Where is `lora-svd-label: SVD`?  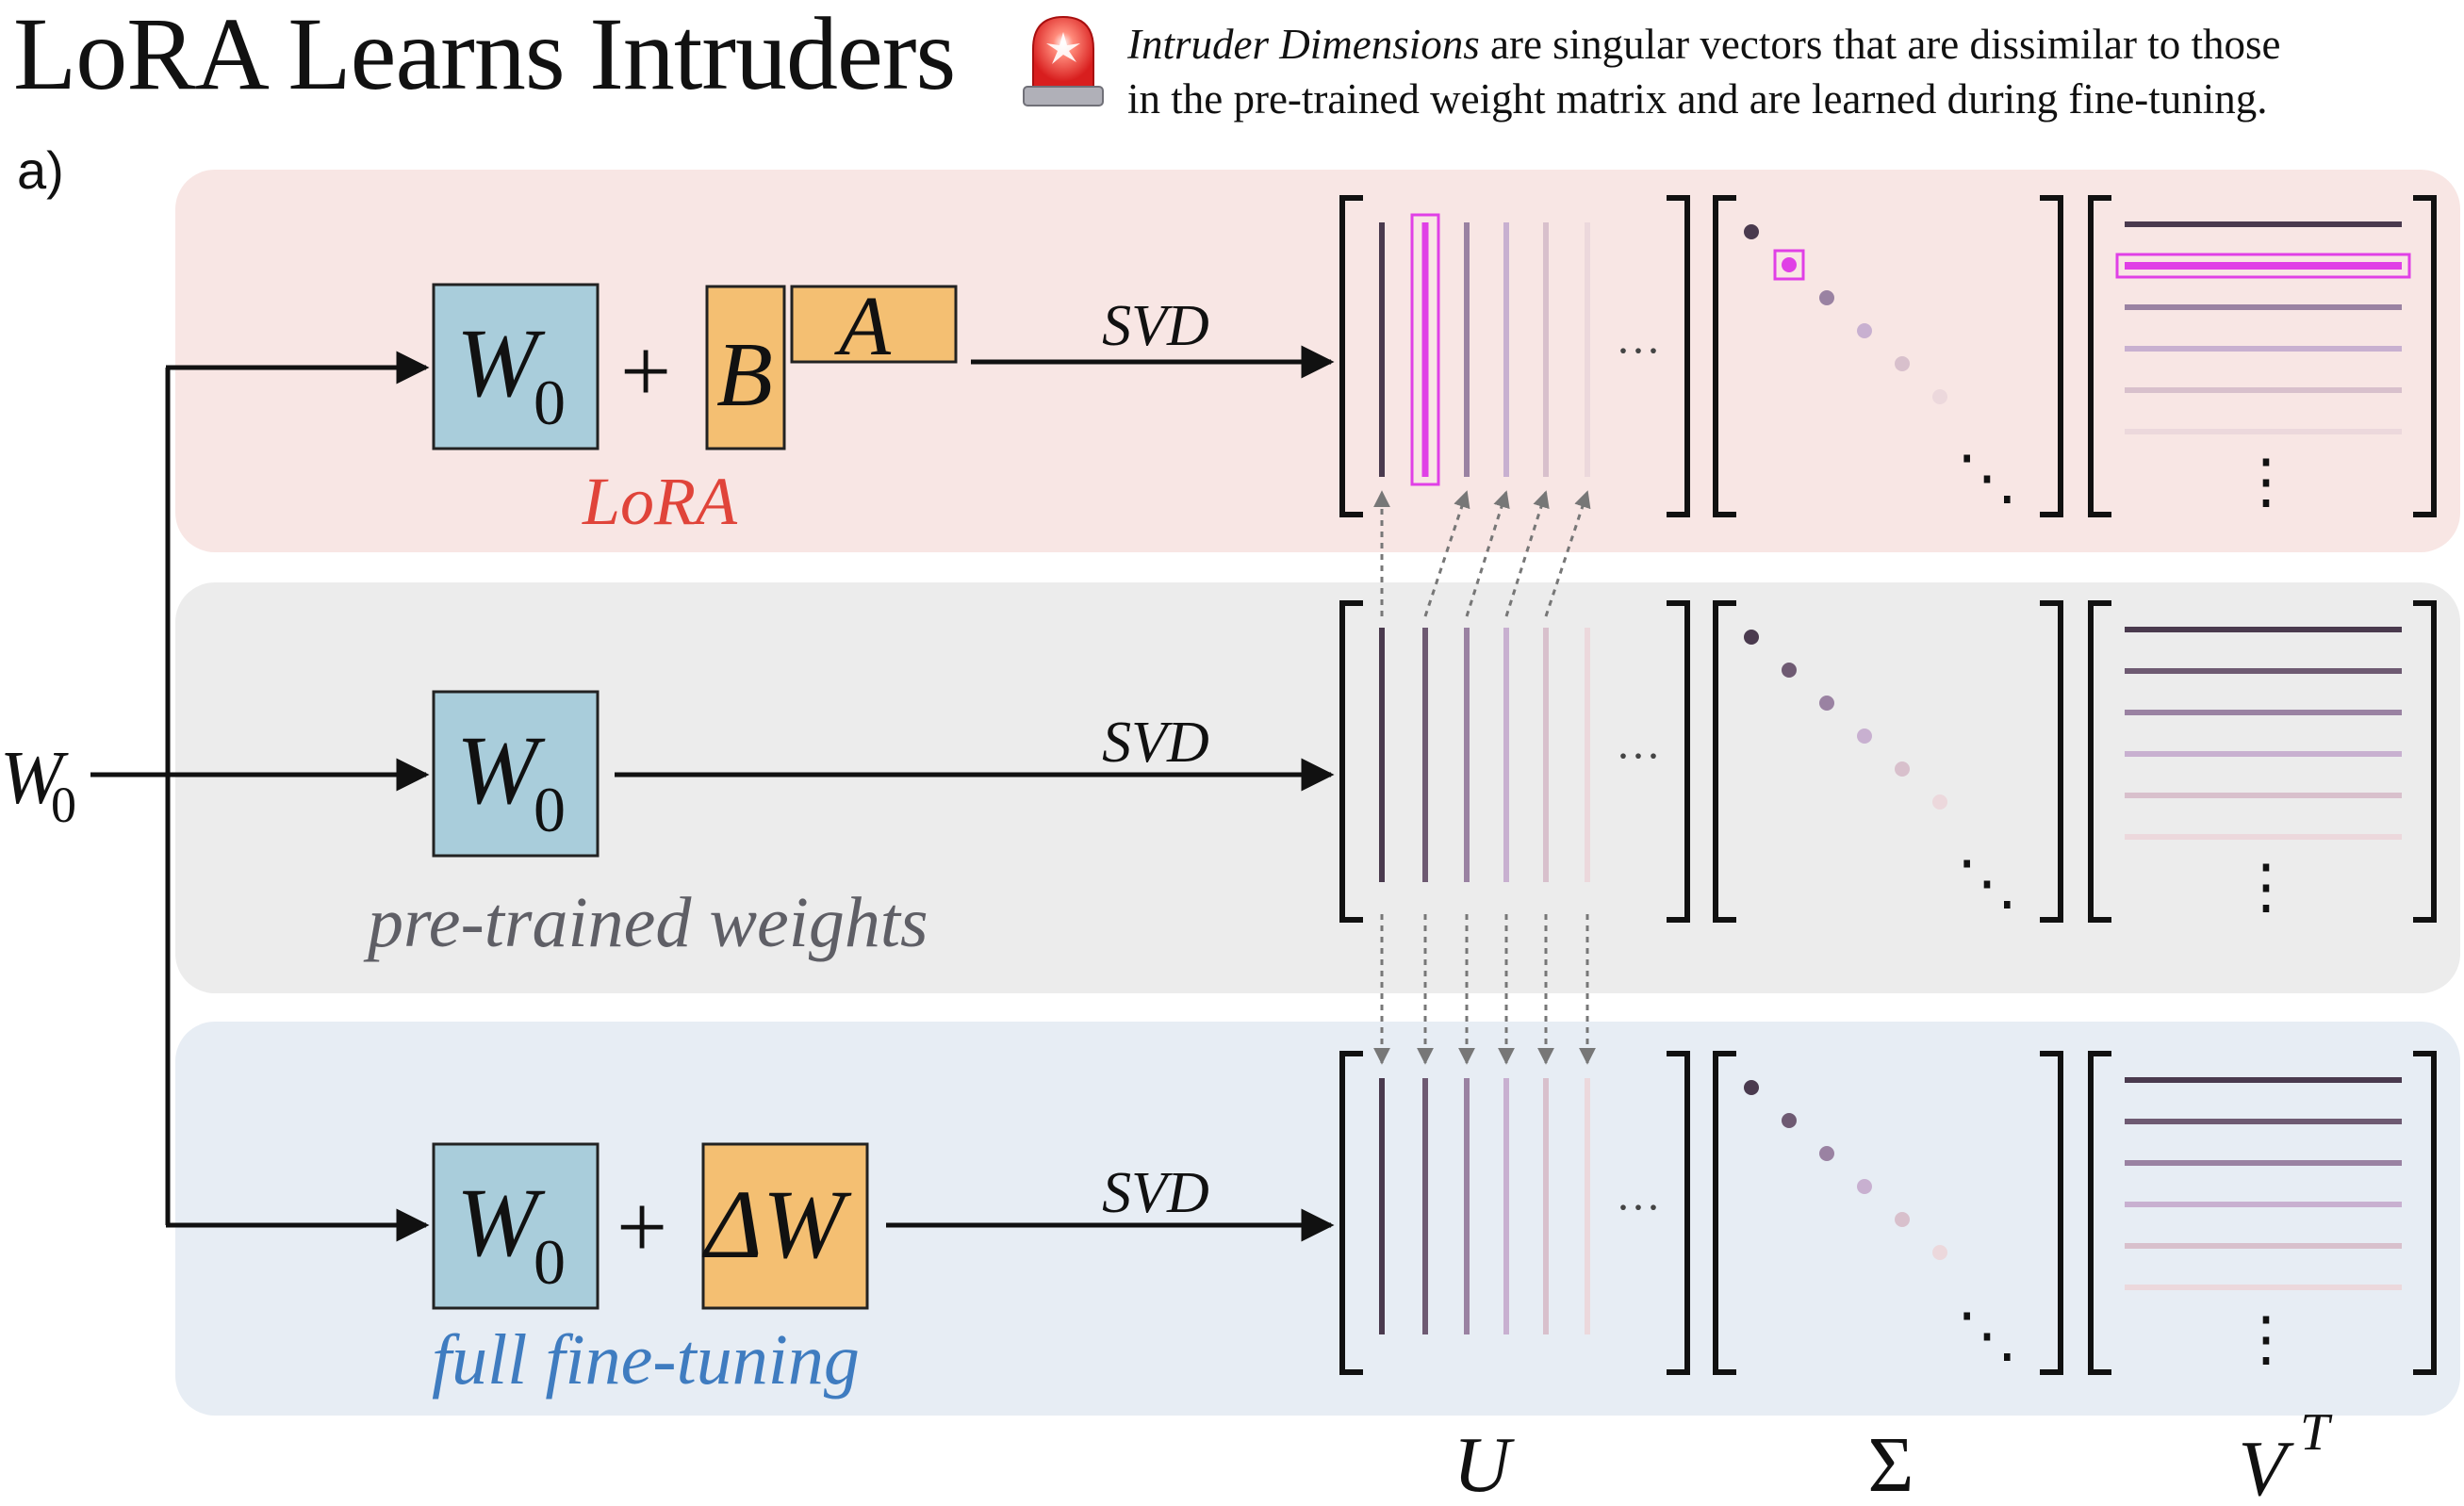
lora-svd-label: SVD is located at coordinates (1155, 326).